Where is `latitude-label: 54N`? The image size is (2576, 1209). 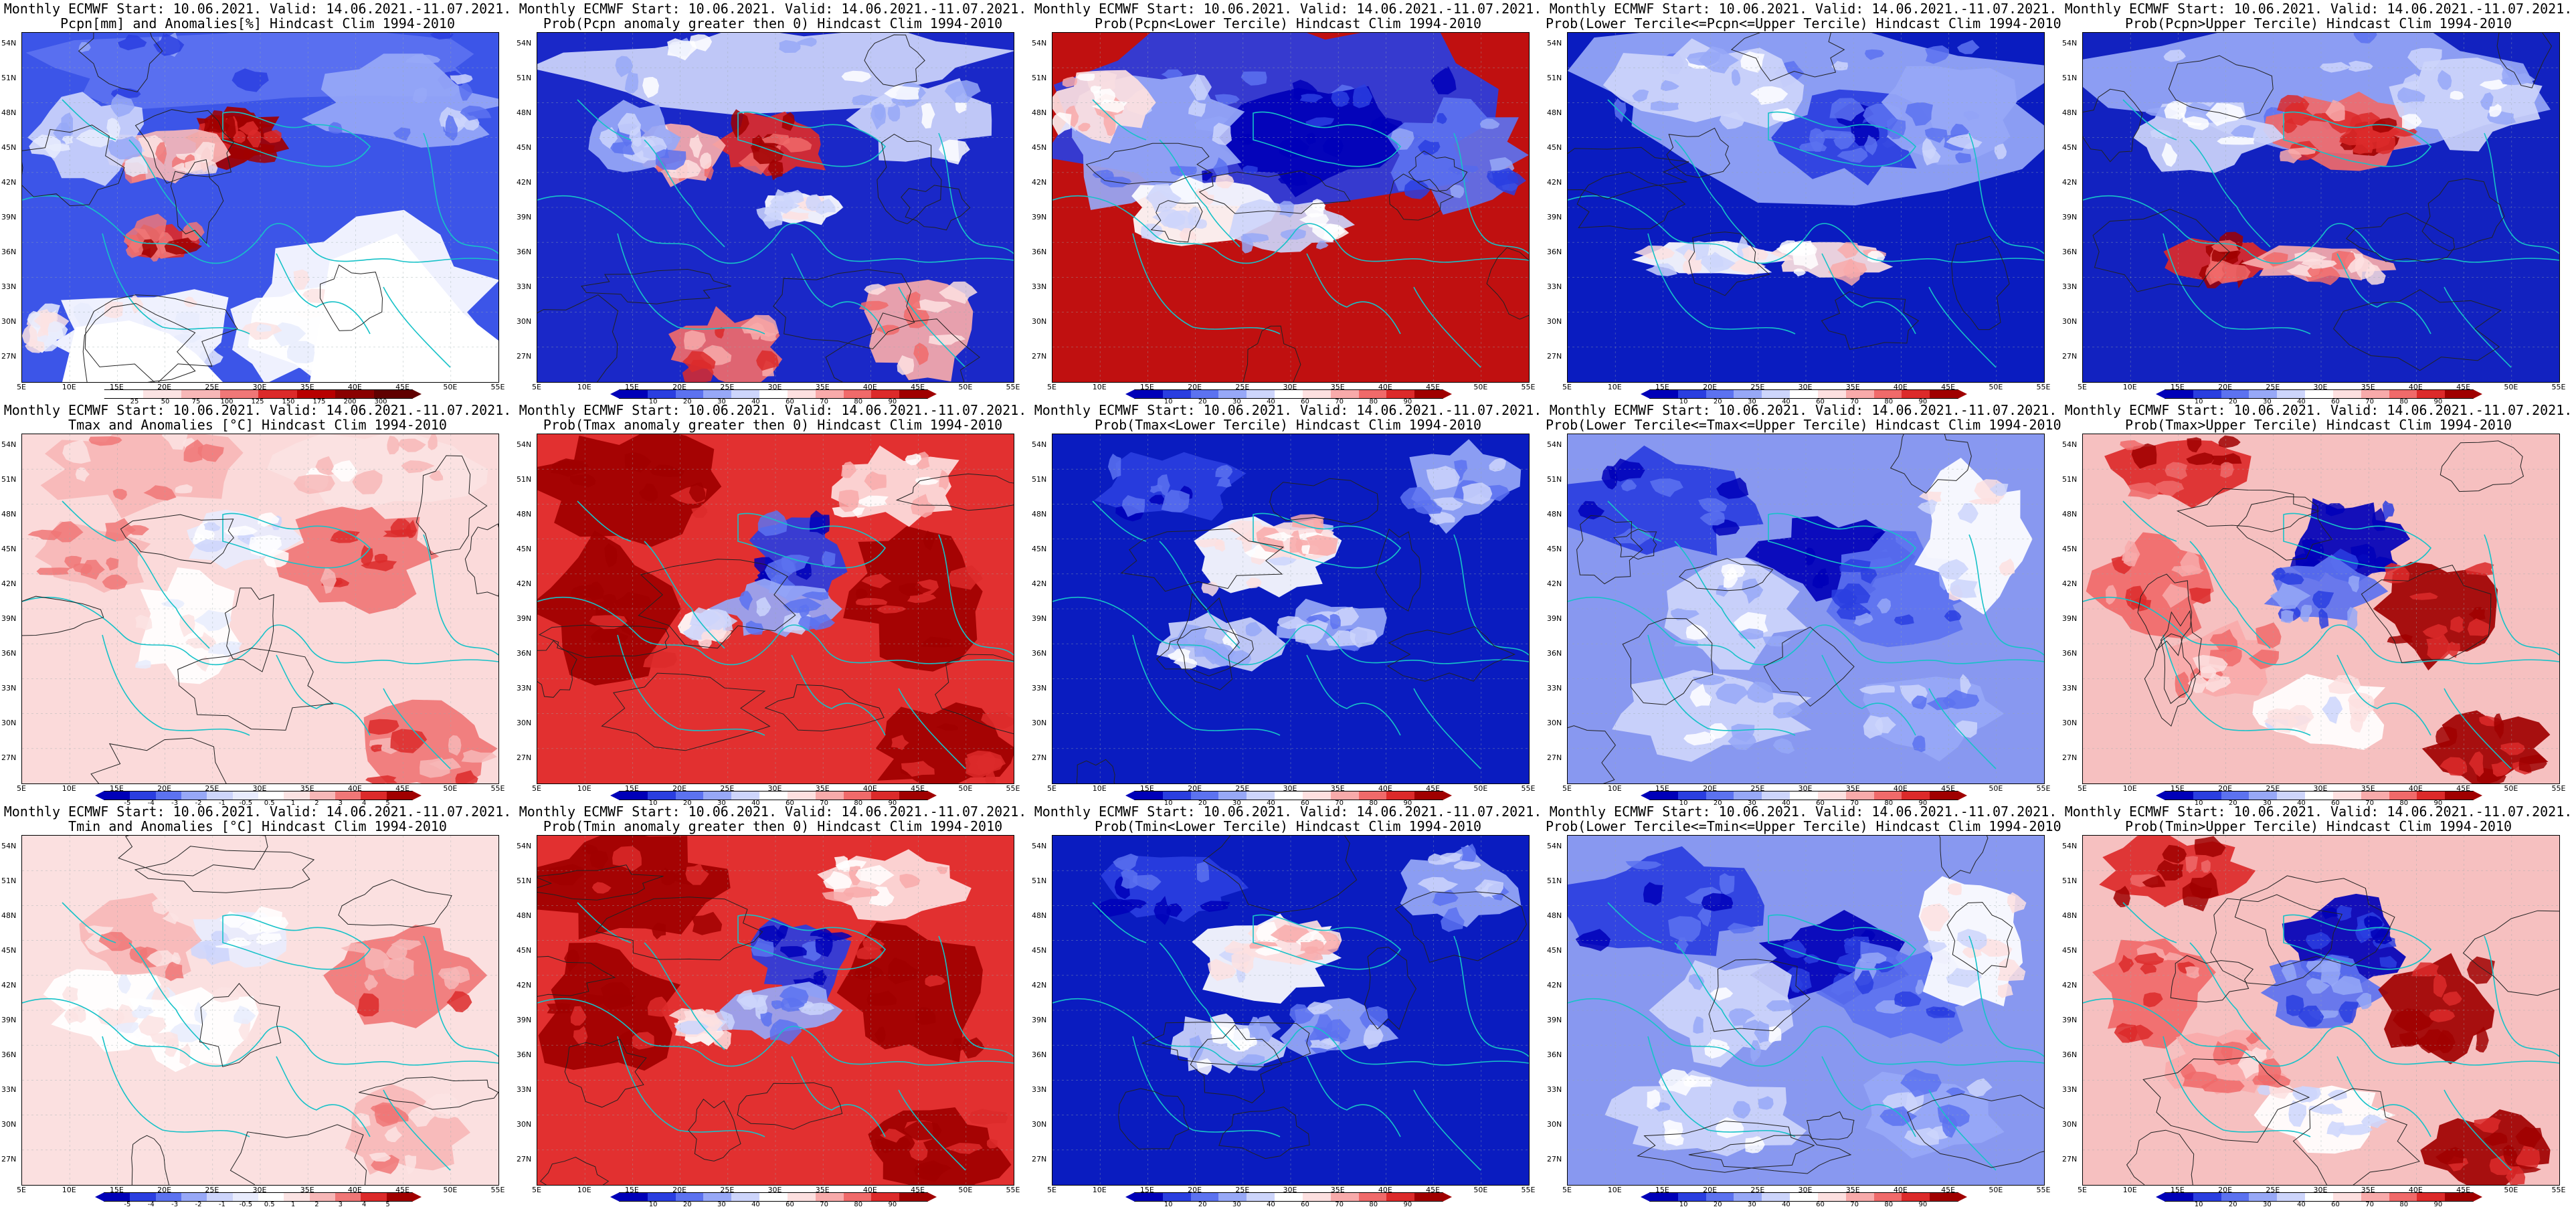
latitude-label: 54N is located at coordinates (524, 846).